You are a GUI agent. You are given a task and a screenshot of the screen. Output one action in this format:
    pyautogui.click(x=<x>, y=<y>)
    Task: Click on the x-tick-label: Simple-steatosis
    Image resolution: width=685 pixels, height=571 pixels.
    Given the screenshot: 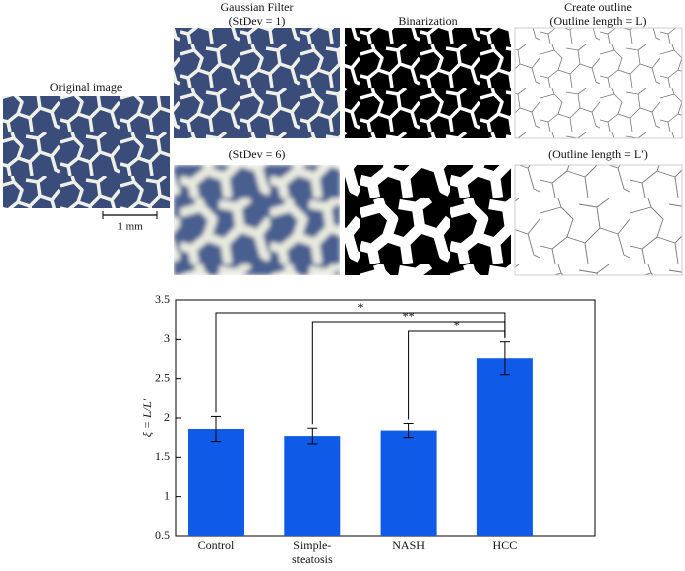 What is the action you would take?
    pyautogui.click(x=312, y=552)
    